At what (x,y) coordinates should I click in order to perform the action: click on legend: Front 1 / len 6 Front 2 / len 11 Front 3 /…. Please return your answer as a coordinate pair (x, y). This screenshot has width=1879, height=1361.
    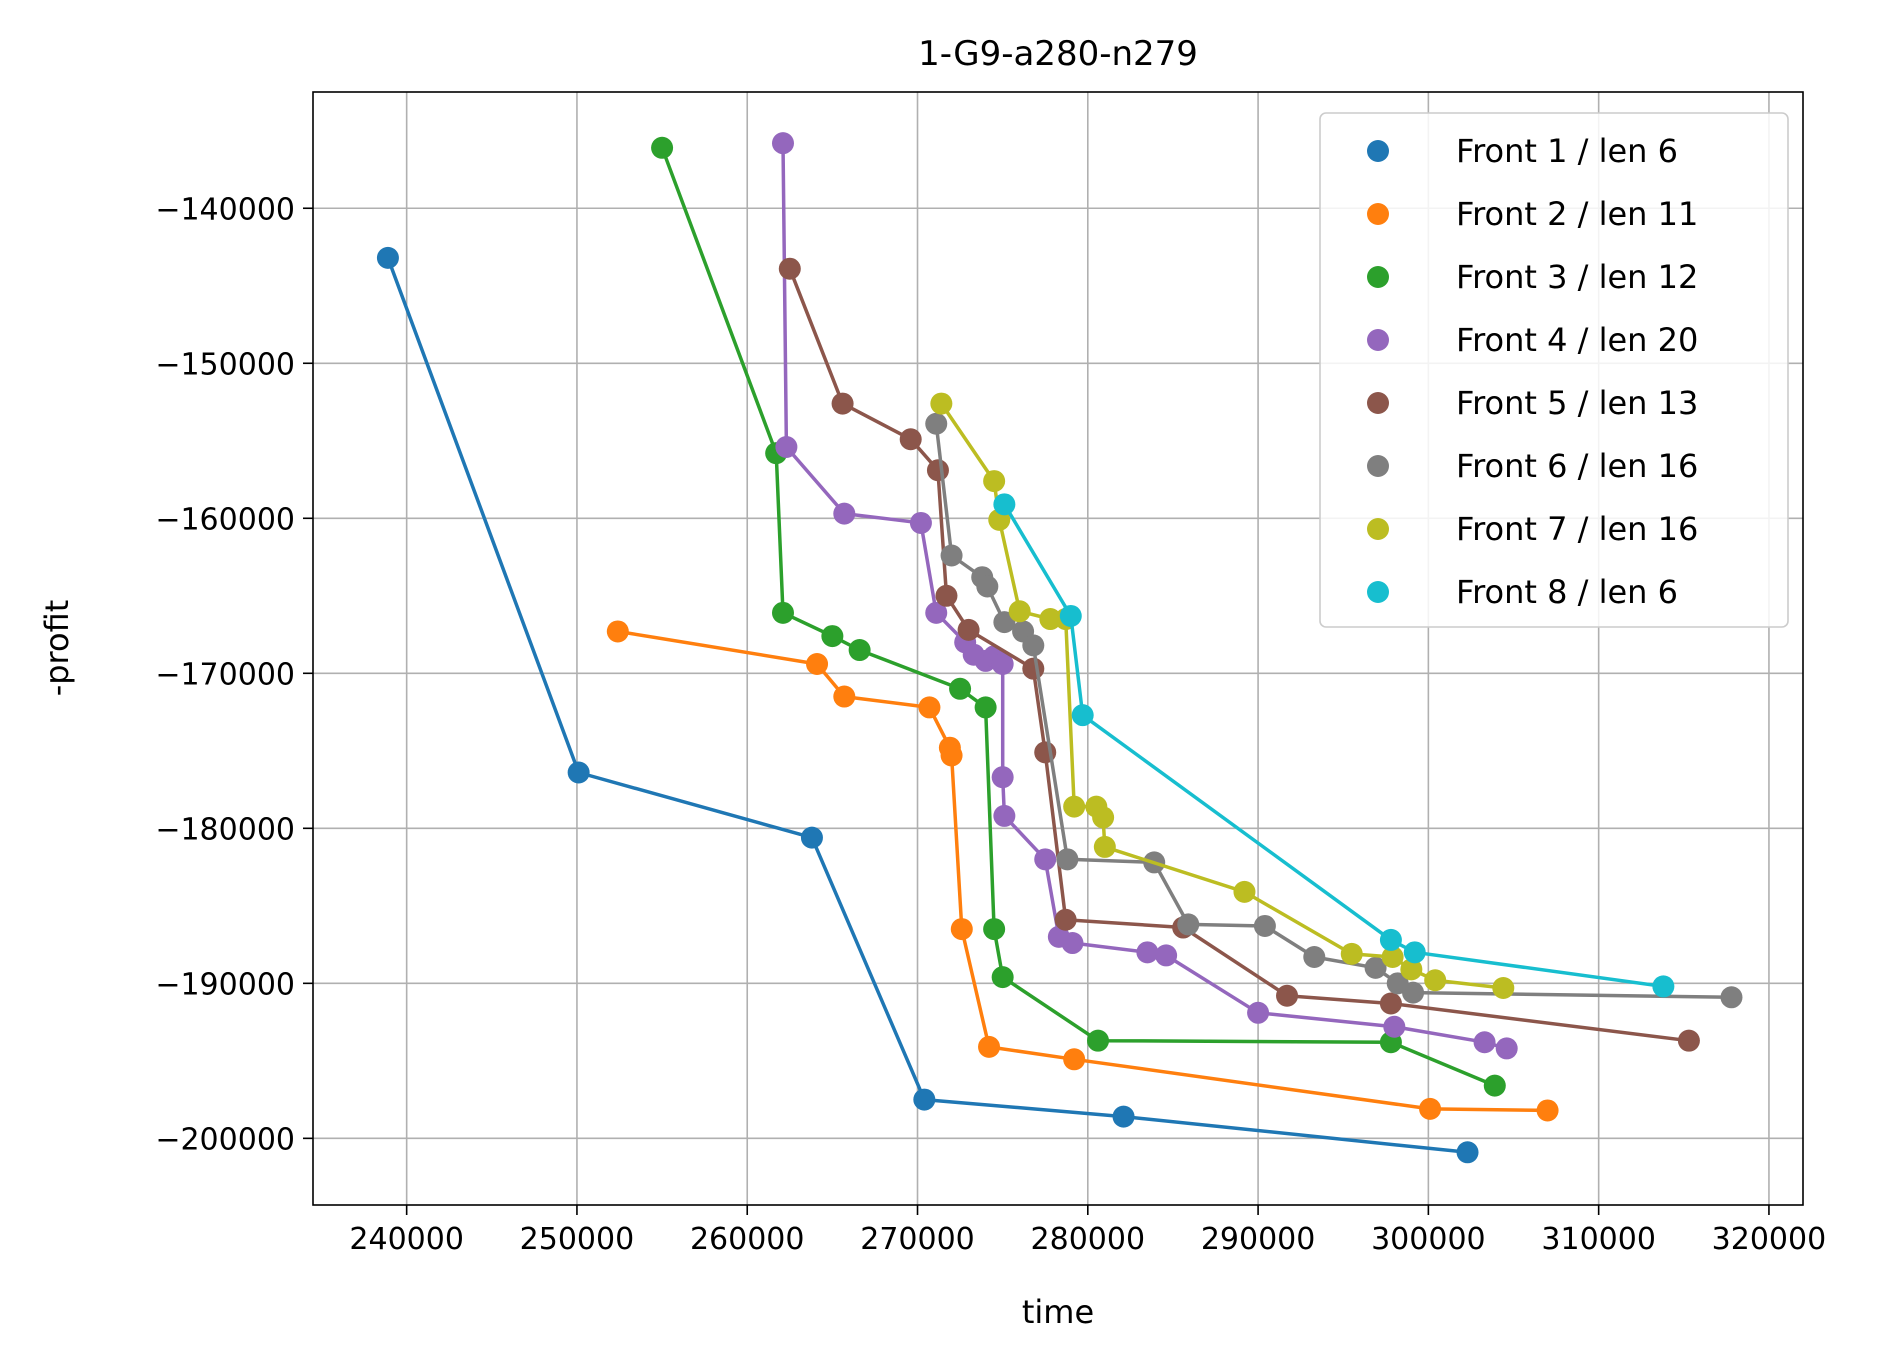
    Looking at the image, I should click on (1554, 370).